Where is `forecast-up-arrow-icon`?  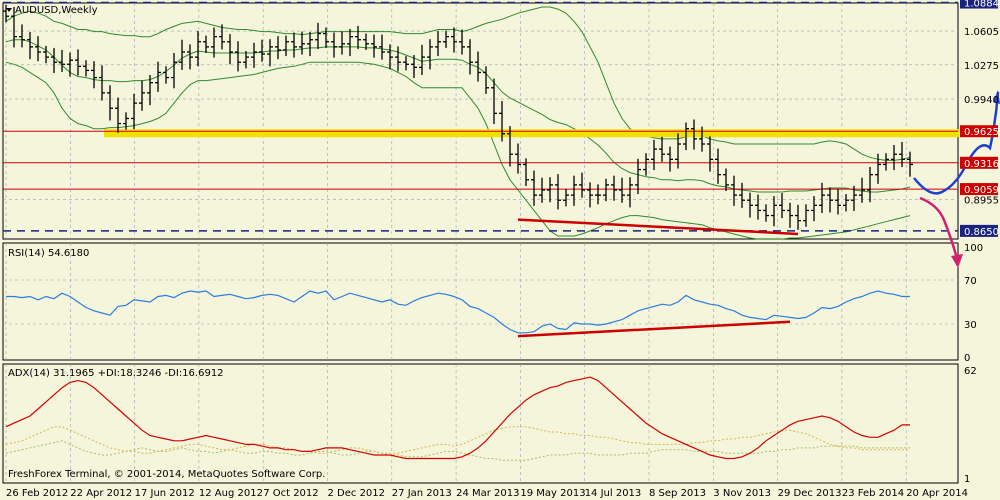
forecast-up-arrow-icon is located at coordinates (996, 97).